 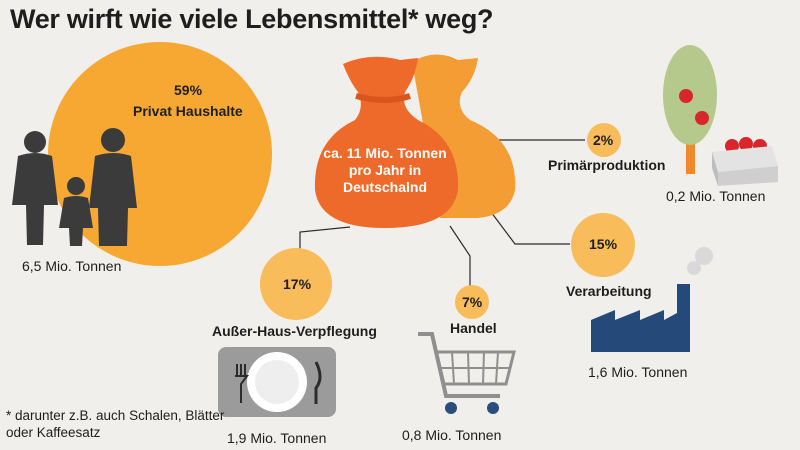 What do you see at coordinates (690, 109) in the screenshot?
I see `apple-tree-icon` at bounding box center [690, 109].